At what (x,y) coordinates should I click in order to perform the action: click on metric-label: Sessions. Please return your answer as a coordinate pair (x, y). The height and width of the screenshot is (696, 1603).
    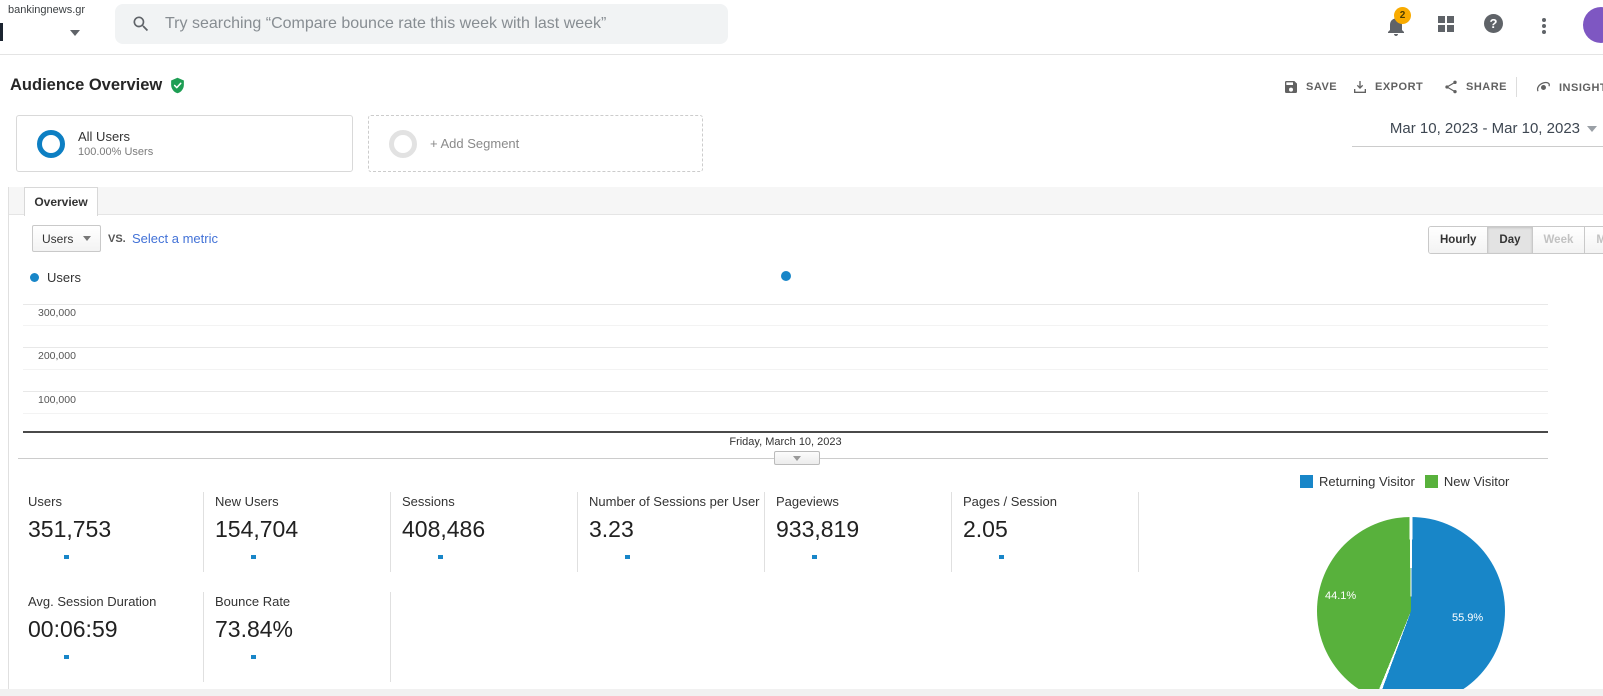
    Looking at the image, I should click on (428, 501).